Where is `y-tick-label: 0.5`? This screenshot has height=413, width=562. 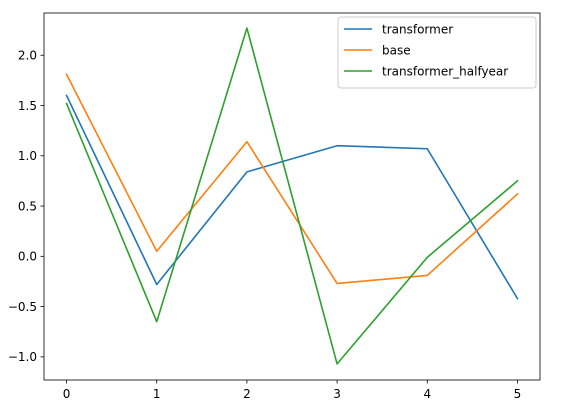
y-tick-label: 0.5 is located at coordinates (27, 206).